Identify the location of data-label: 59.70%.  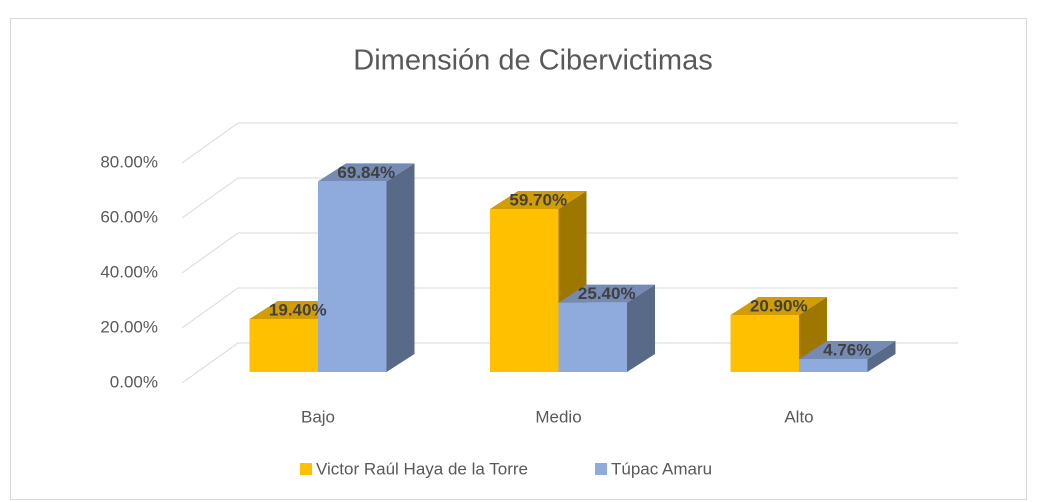
(538, 200).